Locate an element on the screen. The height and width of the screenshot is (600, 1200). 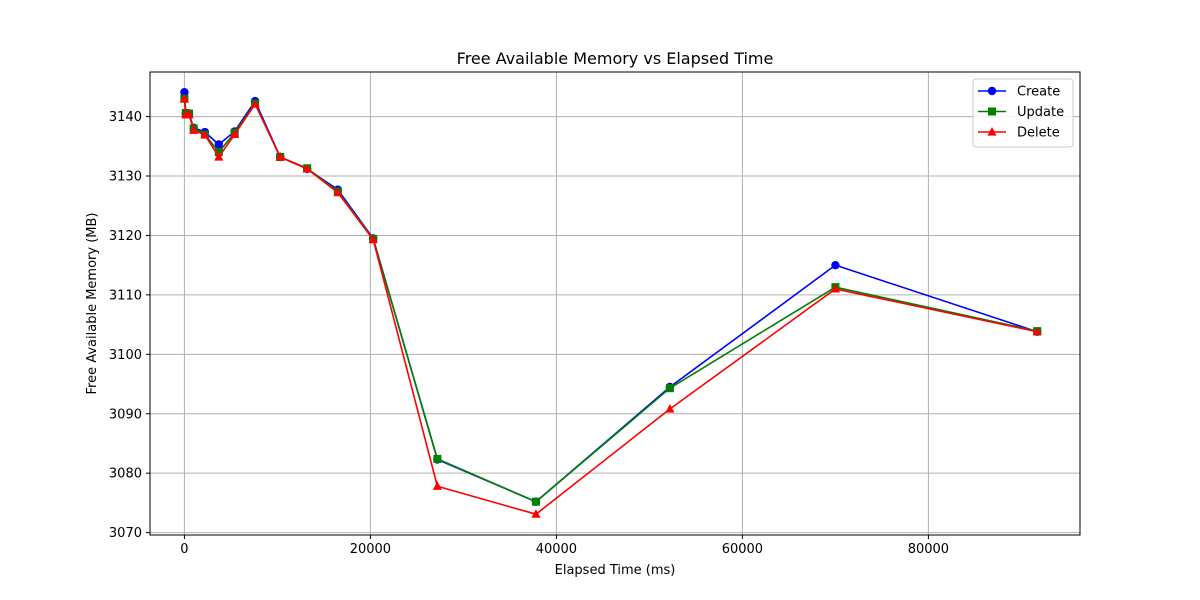
legend-marker-update is located at coordinates (992, 111).